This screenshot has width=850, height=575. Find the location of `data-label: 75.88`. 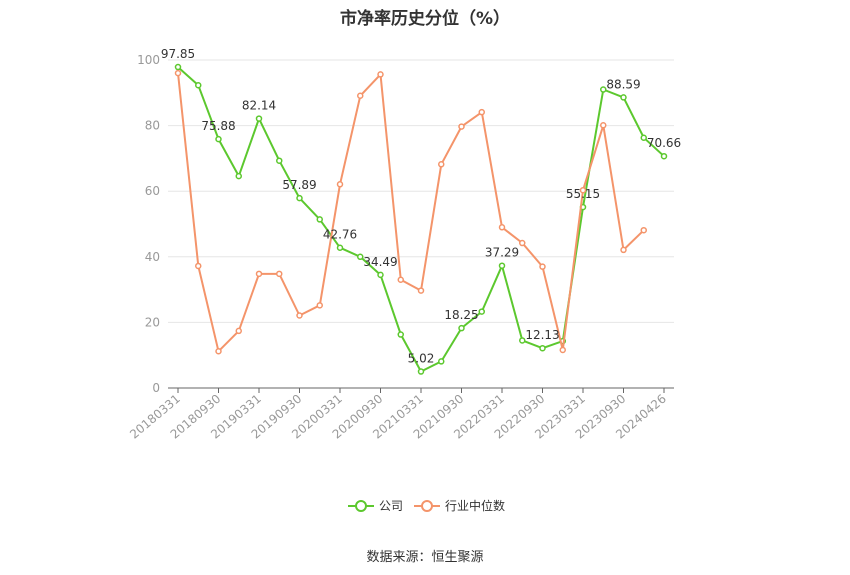

data-label: 75.88 is located at coordinates (218, 126).